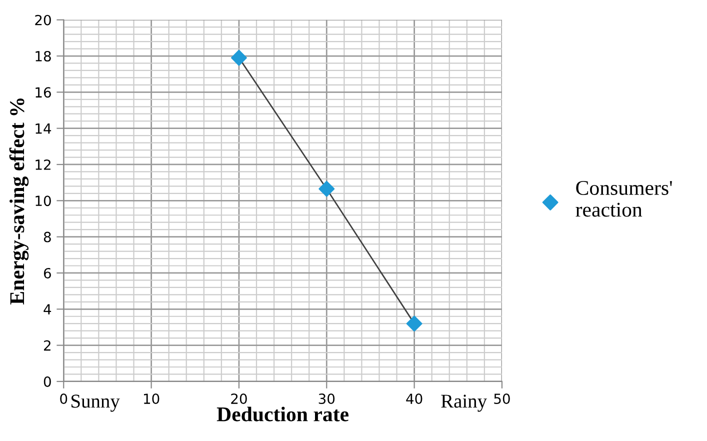  I want to click on x-tick-label: 40, so click(414, 399).